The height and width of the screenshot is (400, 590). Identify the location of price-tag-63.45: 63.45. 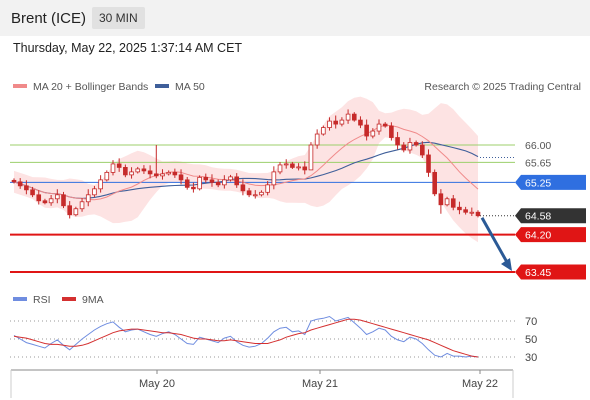
(550, 272).